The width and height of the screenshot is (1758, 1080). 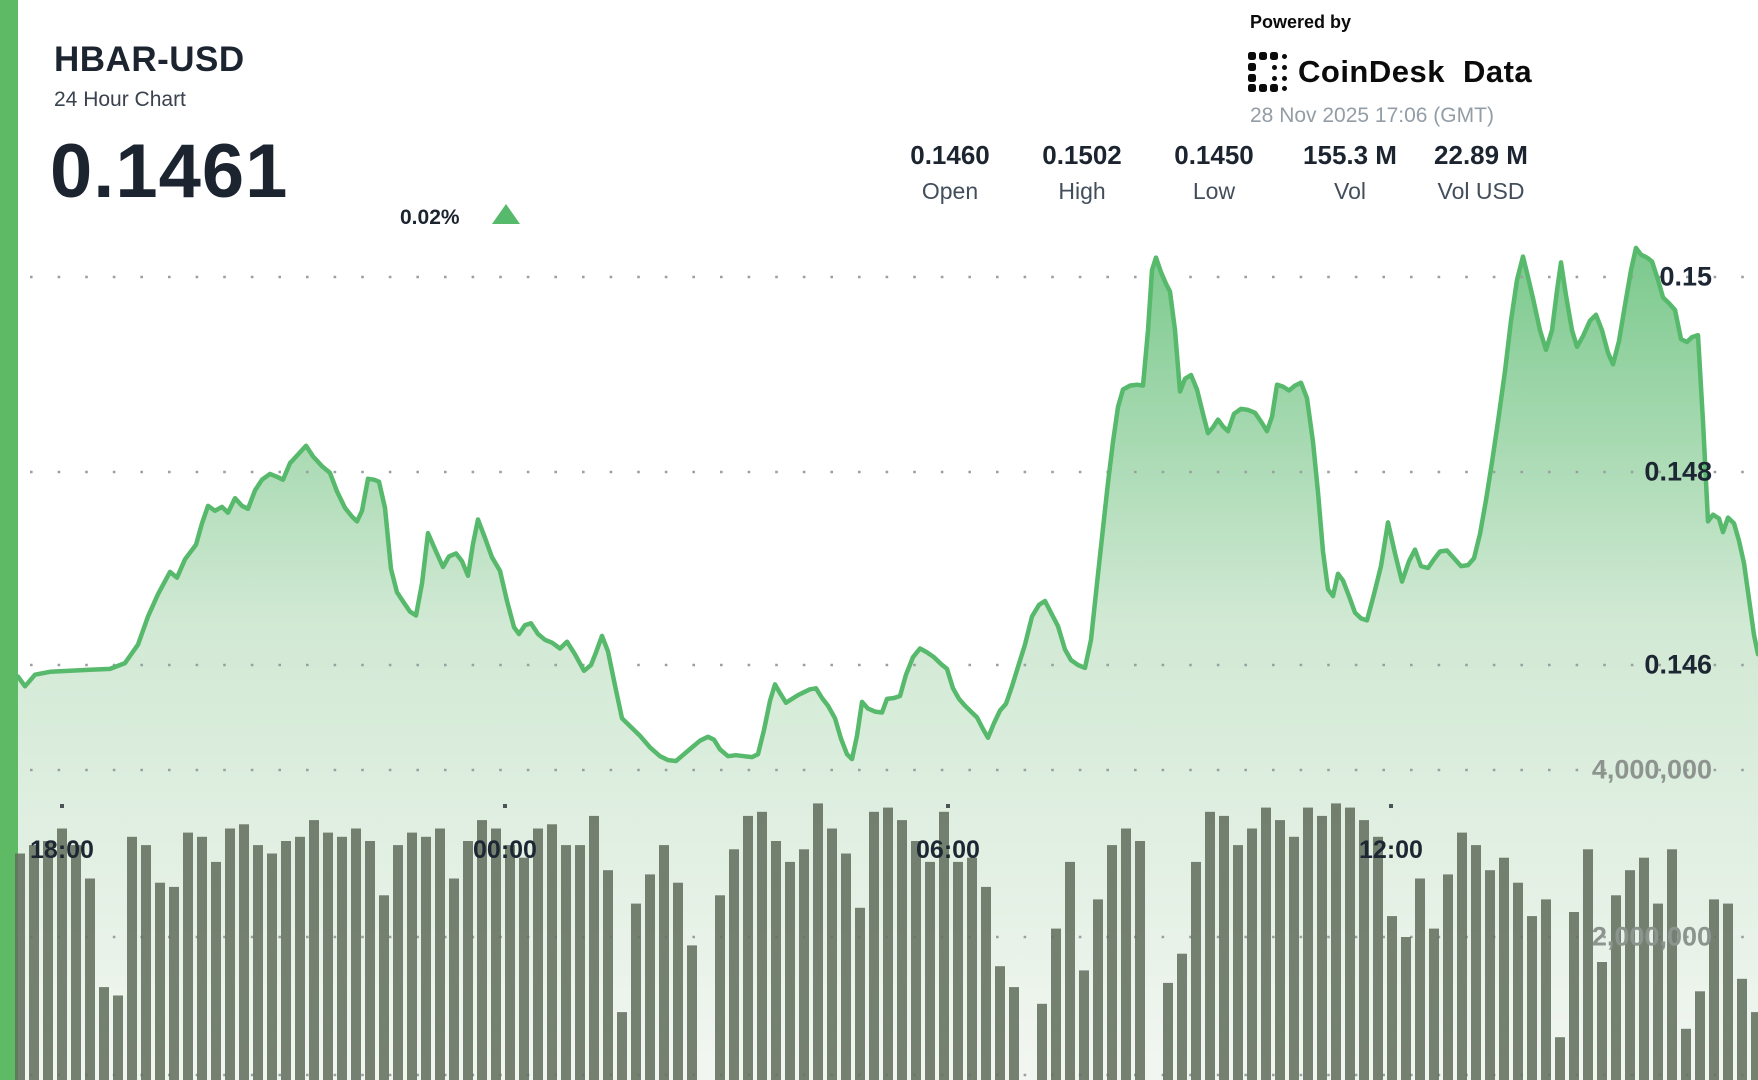 I want to click on brand-name: CoinDesk, so click(x=1371, y=71).